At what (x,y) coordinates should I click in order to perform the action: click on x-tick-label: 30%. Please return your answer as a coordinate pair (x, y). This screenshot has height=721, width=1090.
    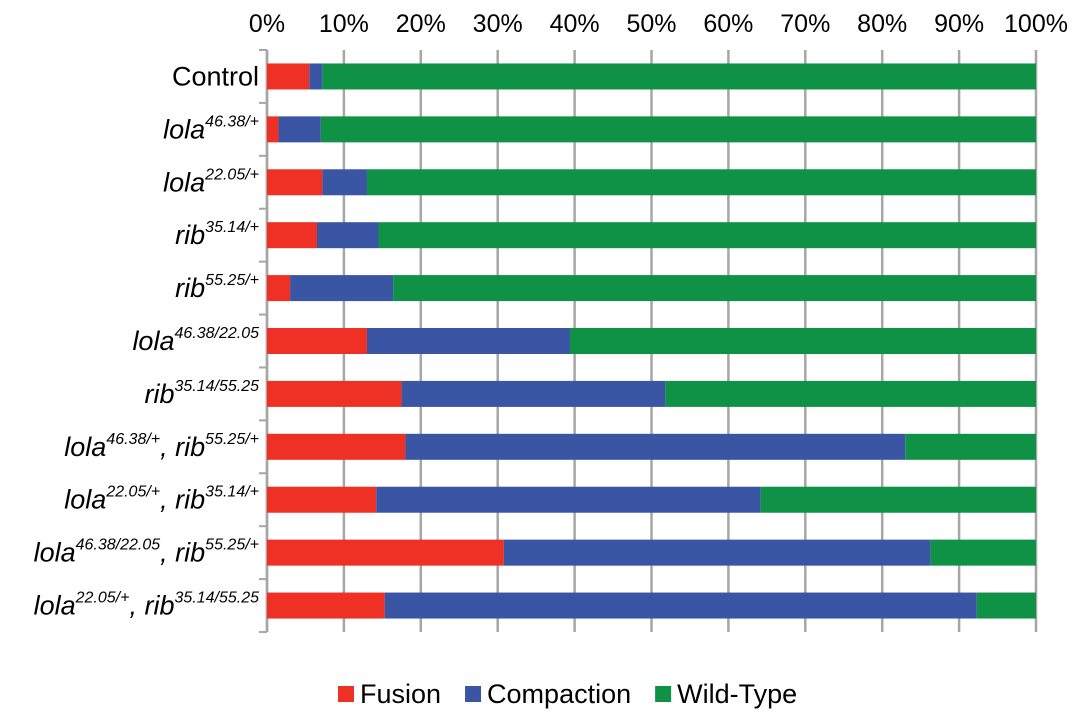
    Looking at the image, I should click on (498, 24).